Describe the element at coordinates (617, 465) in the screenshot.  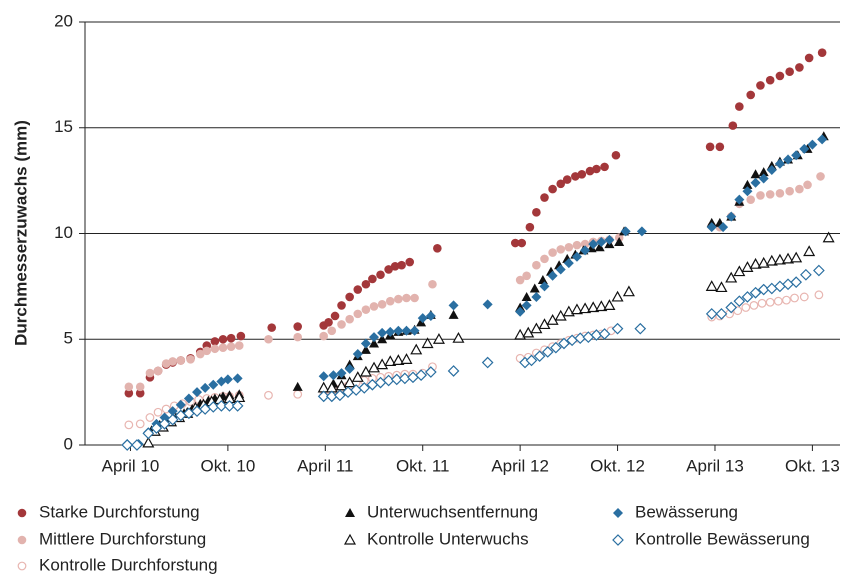
I see `x-tick-label: Okt. 12` at that location.